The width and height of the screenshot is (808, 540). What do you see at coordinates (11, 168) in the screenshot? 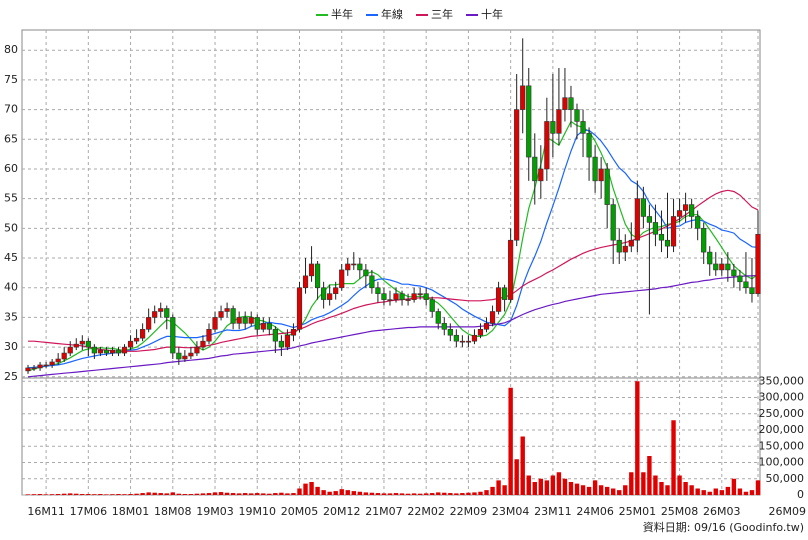
I see `y-tick-label: 60` at bounding box center [11, 168].